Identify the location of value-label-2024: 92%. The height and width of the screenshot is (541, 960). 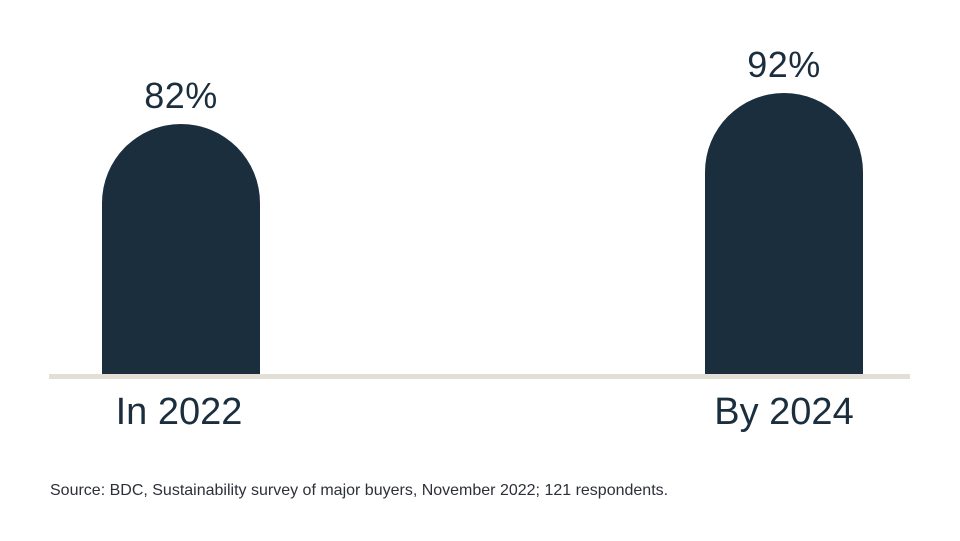
(784, 64).